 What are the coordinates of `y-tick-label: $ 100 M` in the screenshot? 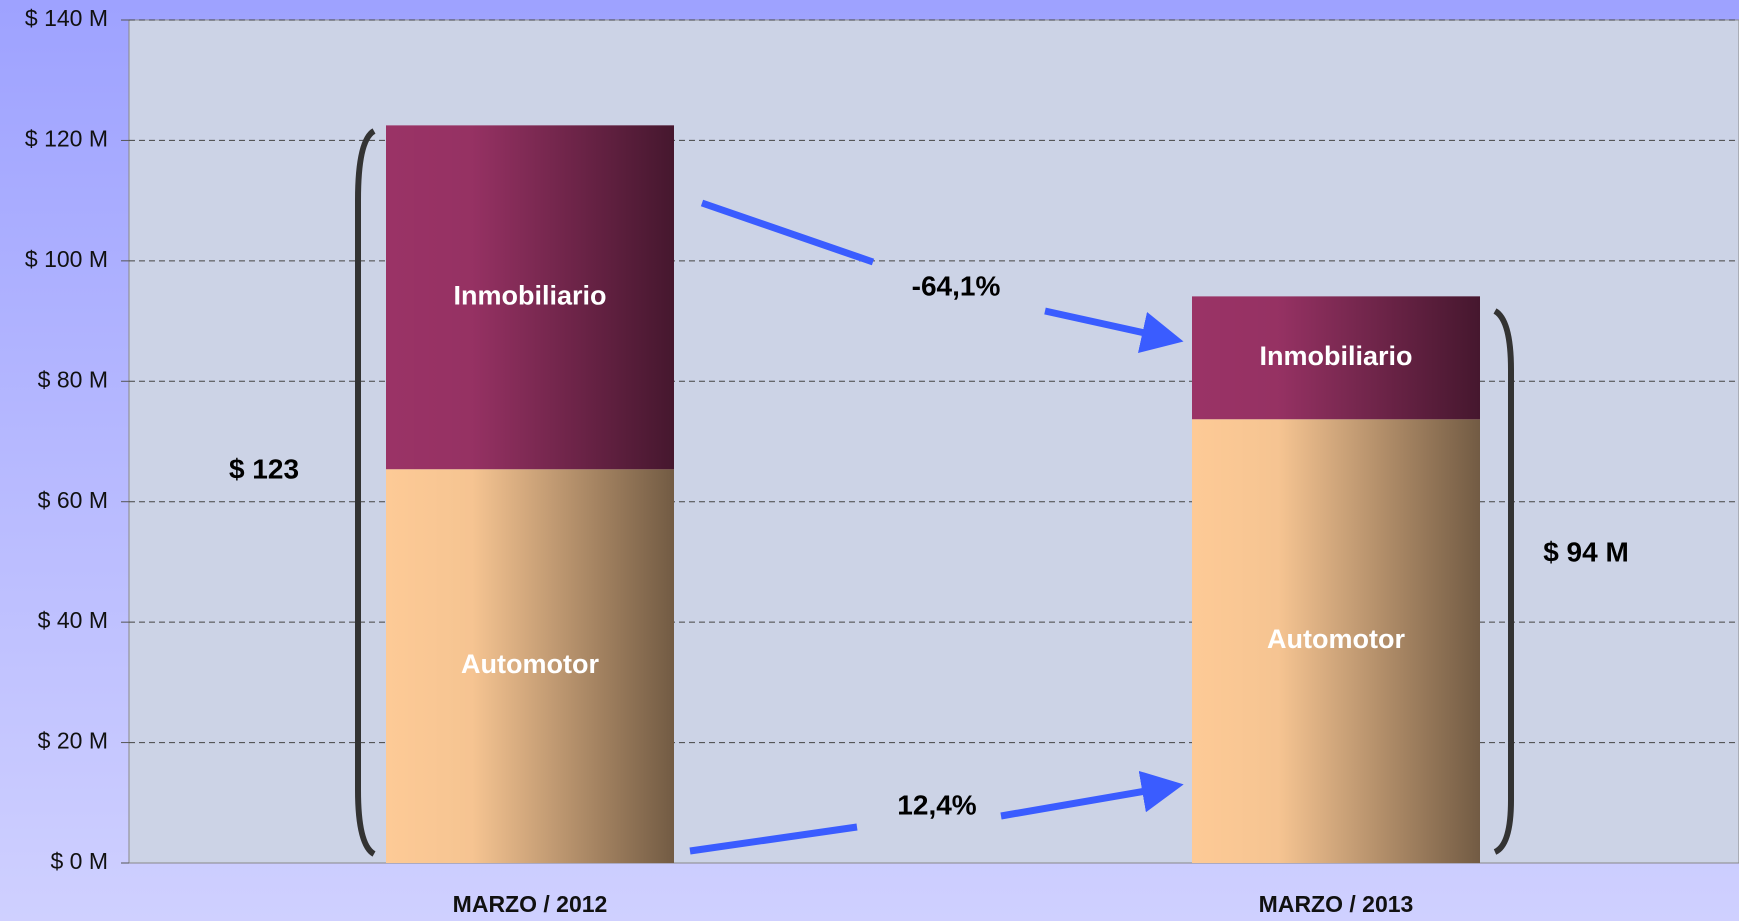 It's located at (66, 259).